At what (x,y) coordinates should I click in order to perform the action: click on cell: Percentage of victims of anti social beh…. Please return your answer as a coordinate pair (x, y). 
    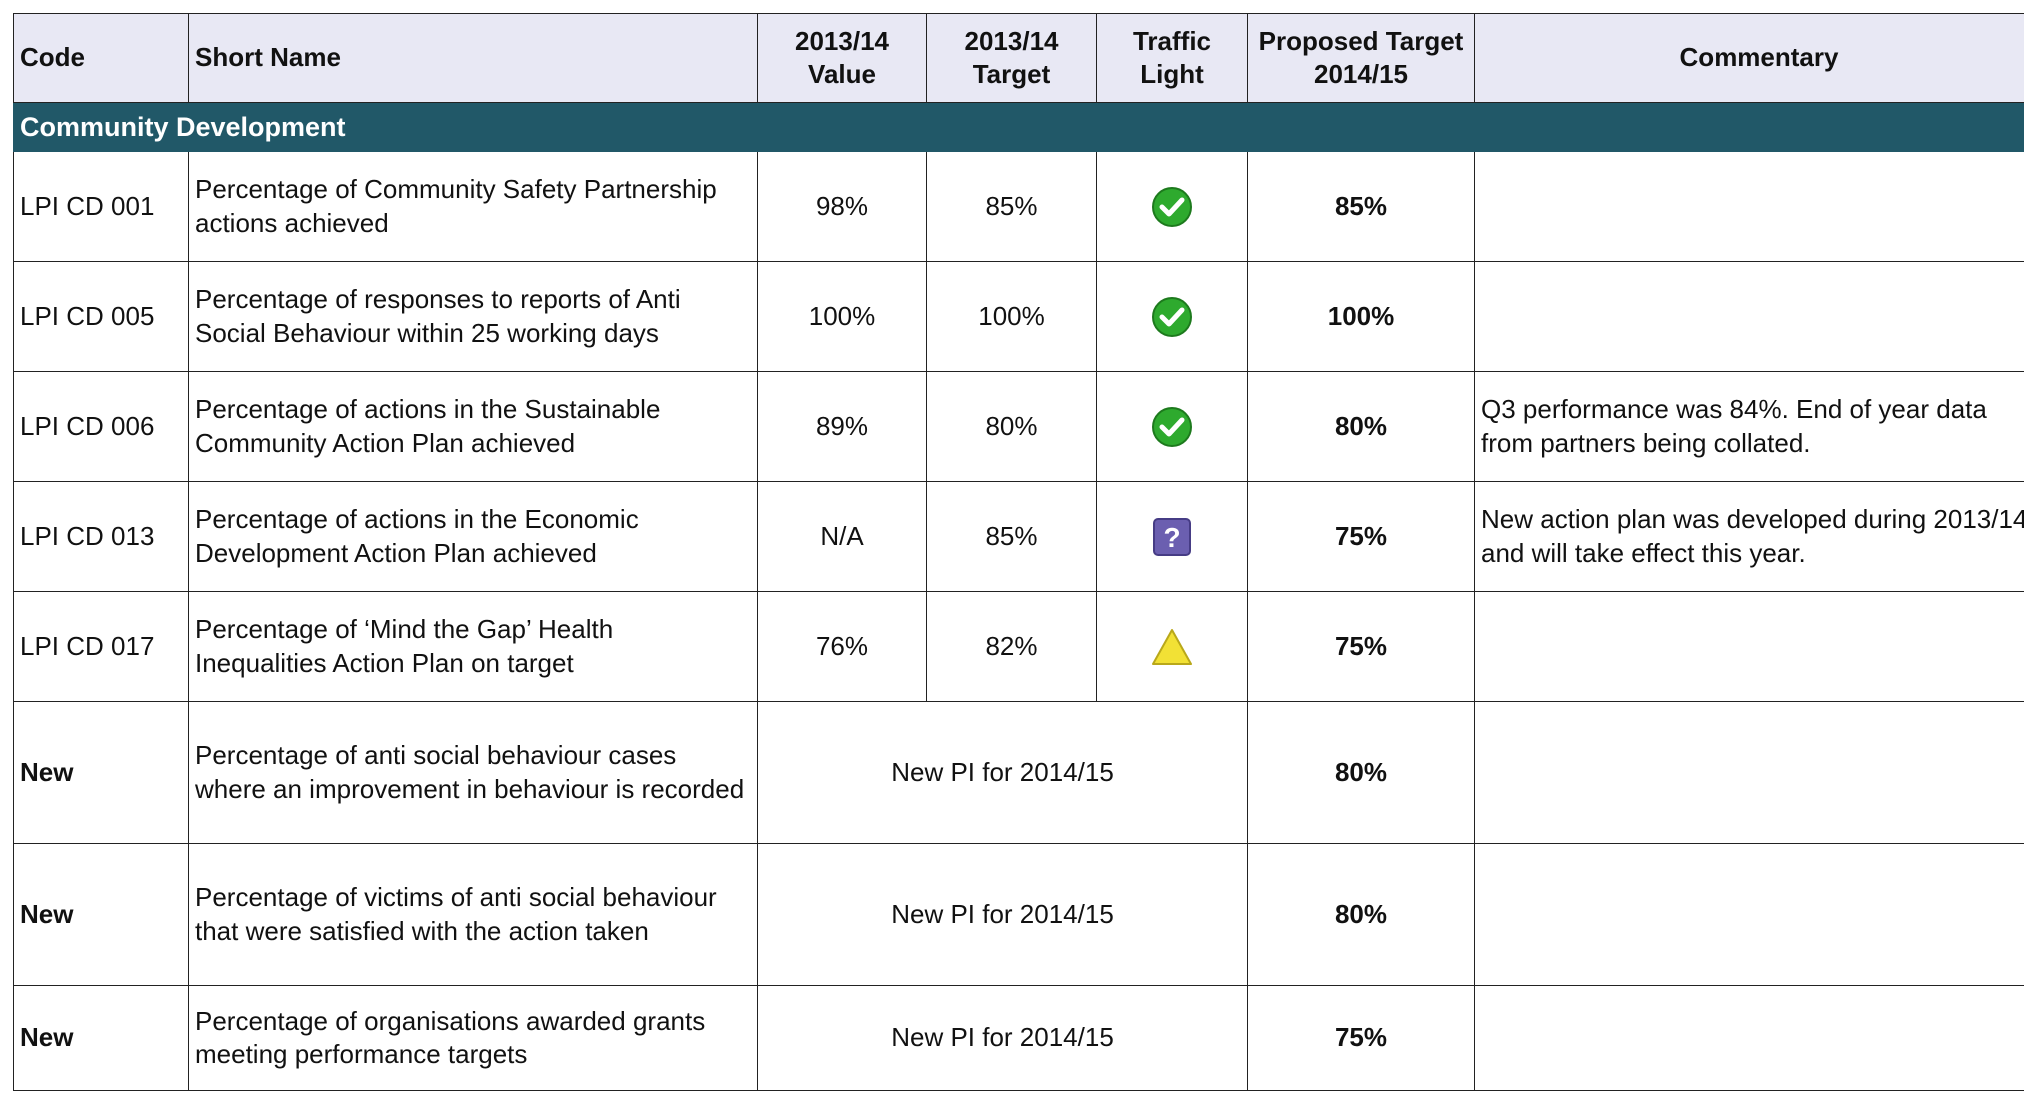
    Looking at the image, I should click on (473, 914).